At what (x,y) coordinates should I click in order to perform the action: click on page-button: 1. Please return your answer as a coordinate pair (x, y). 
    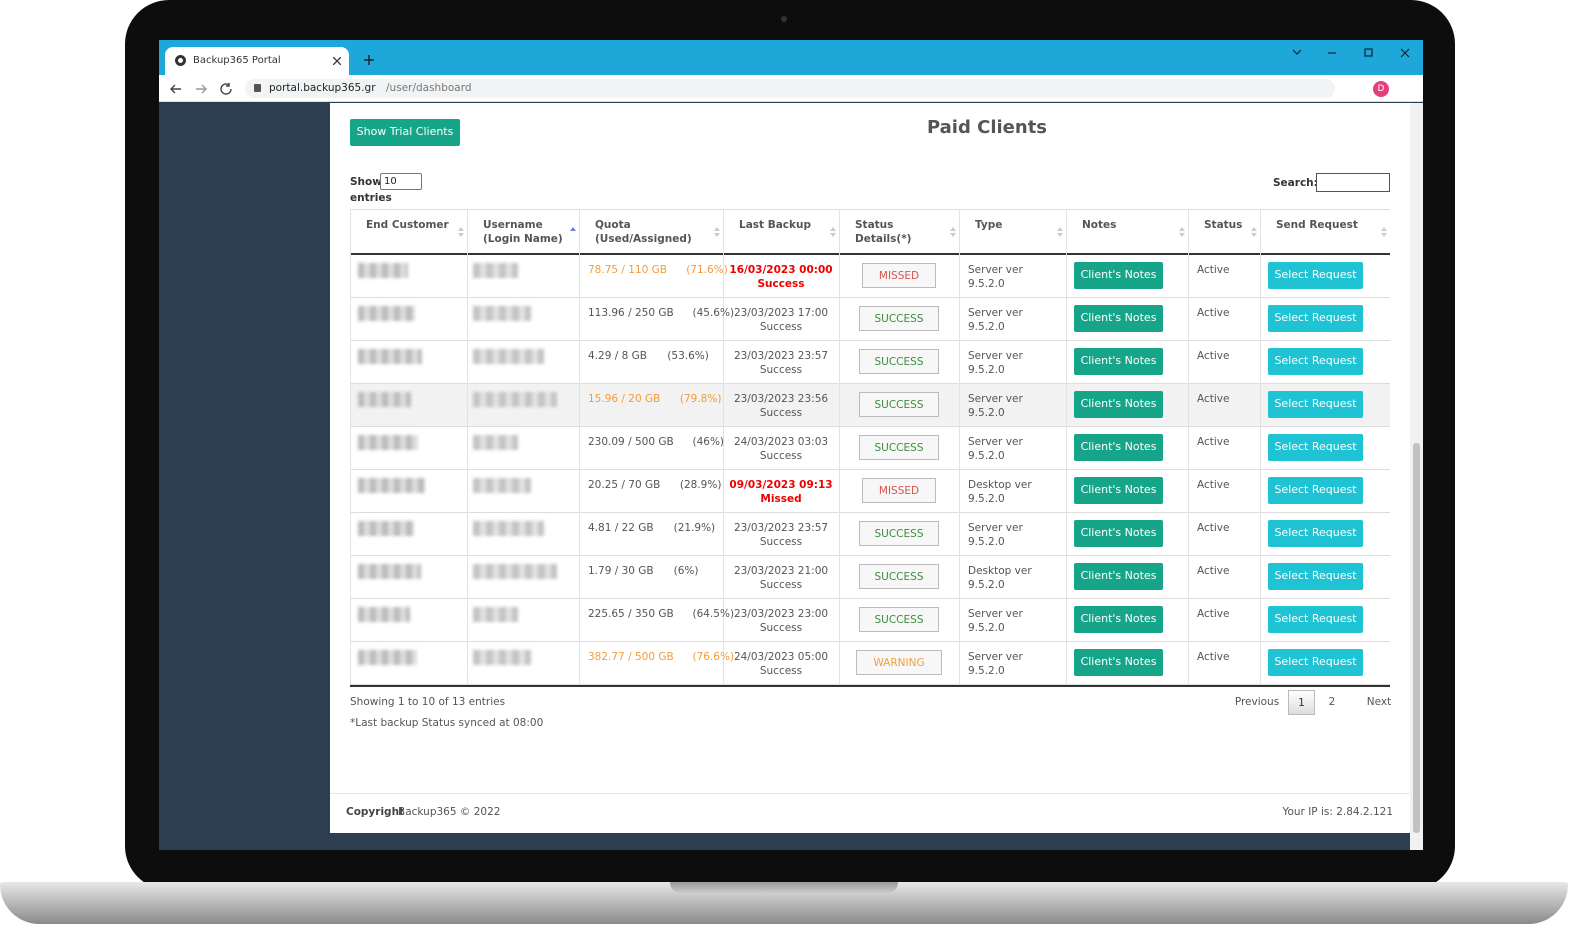
    Looking at the image, I should click on (1301, 702).